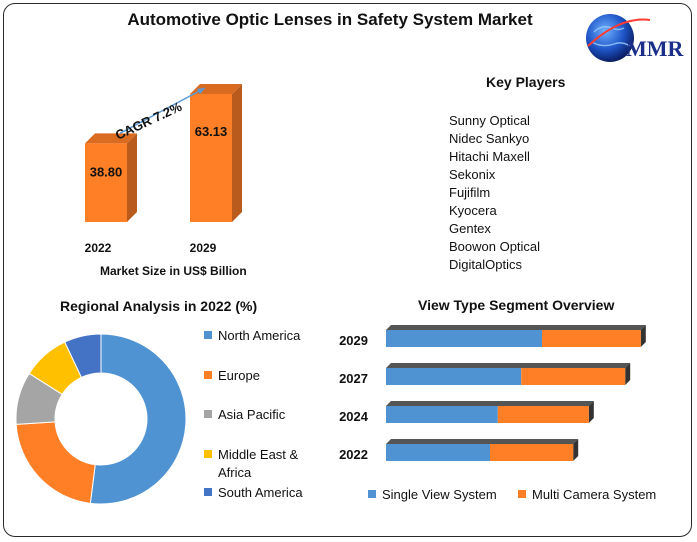 Image resolution: width=697 pixels, height=542 pixels. Describe the element at coordinates (106, 182) in the screenshot. I see `bar-2022` at that location.